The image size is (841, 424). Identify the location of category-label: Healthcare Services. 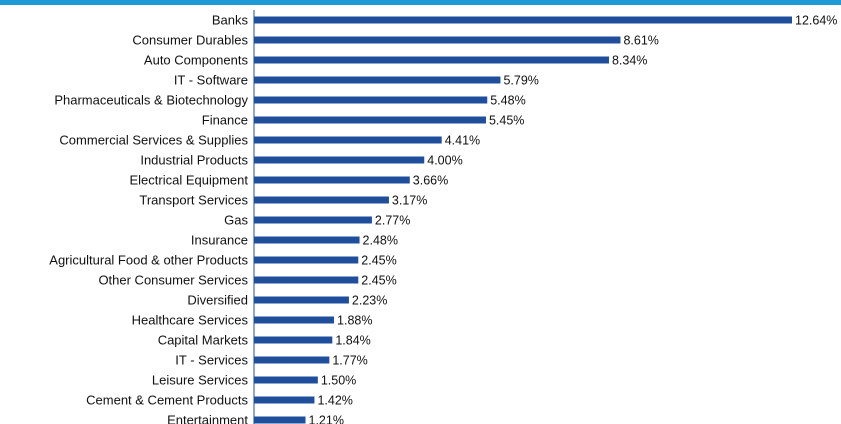
(190, 320).